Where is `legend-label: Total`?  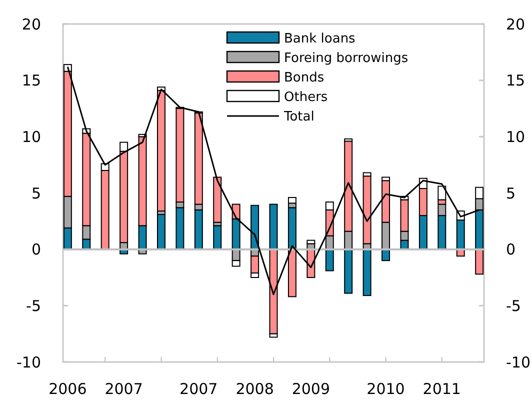 legend-label: Total is located at coordinates (298, 117).